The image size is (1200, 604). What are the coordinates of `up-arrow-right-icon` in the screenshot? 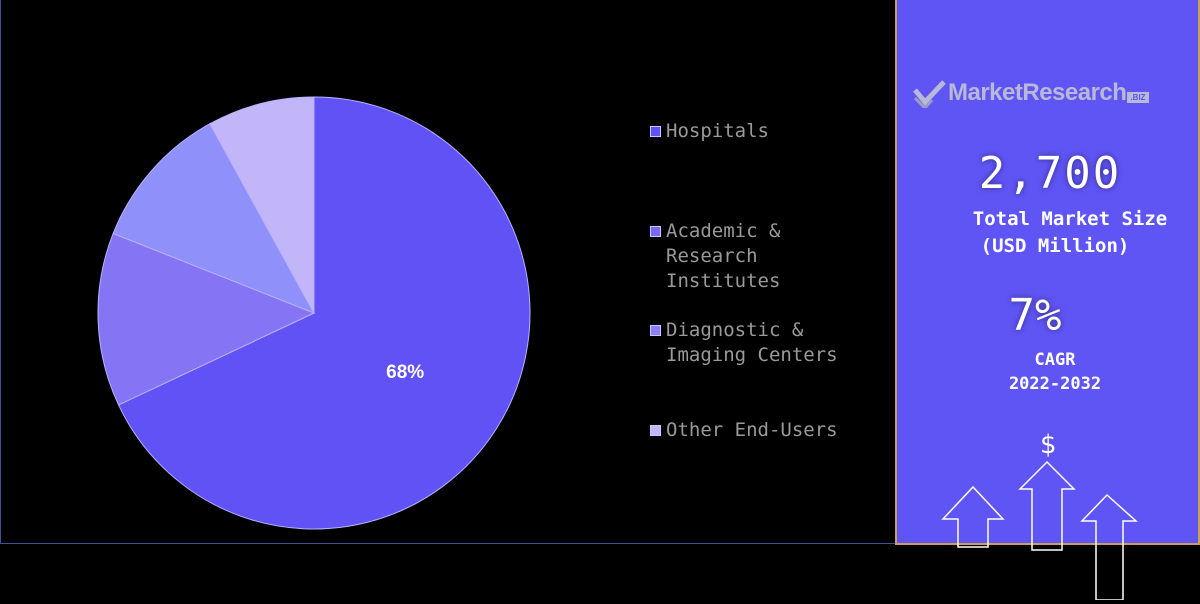 It's located at (1109, 546).